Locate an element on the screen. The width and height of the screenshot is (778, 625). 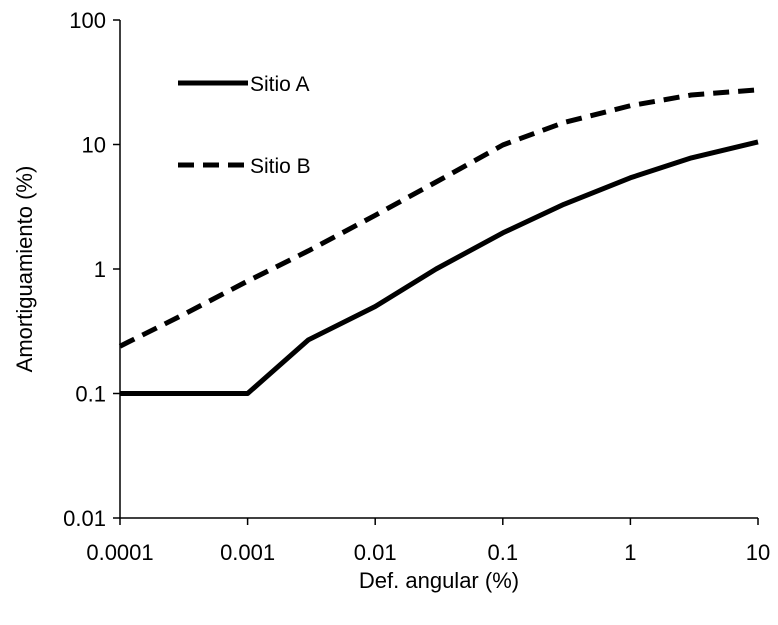
legend-label: Sitio A is located at coordinates (280, 84).